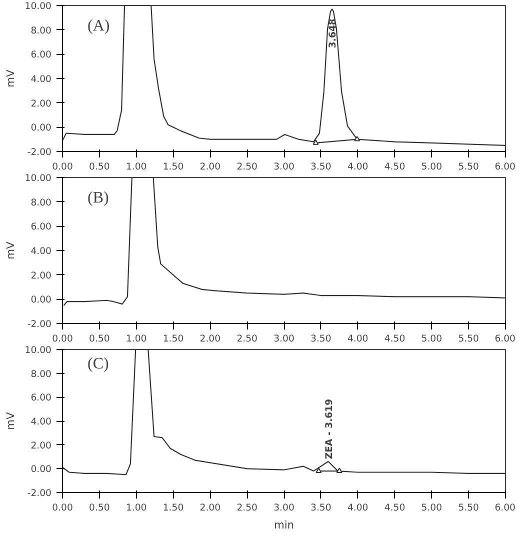  I want to click on annotation: ZEA - 3.619, so click(330, 429).